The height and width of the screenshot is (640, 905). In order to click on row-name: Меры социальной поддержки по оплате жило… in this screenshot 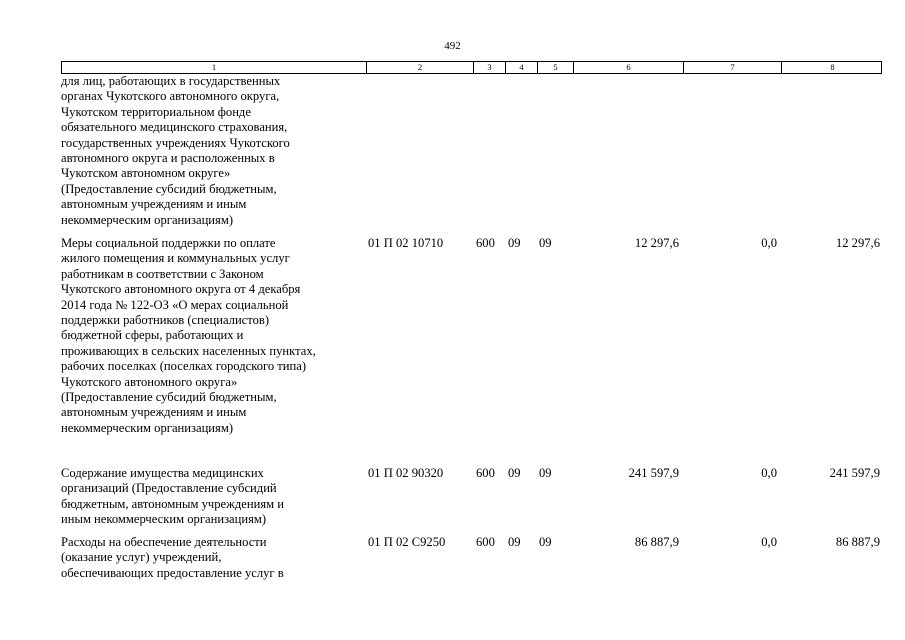, I will do `click(188, 335)`.